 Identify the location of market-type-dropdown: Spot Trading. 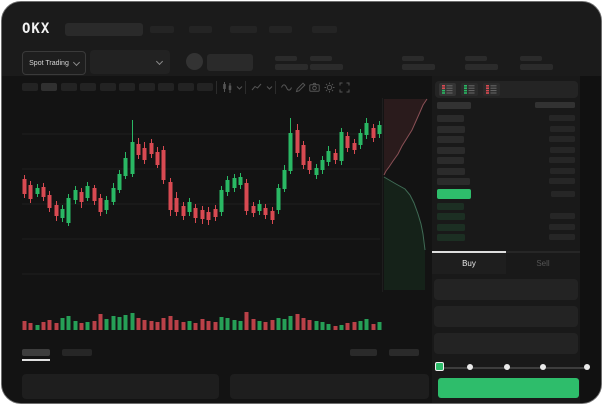
(54, 63).